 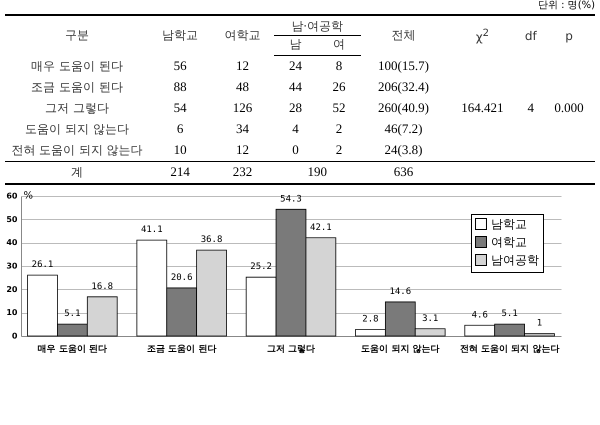 What do you see at coordinates (509, 223) in the screenshot?
I see `legend-label: 남학교` at bounding box center [509, 223].